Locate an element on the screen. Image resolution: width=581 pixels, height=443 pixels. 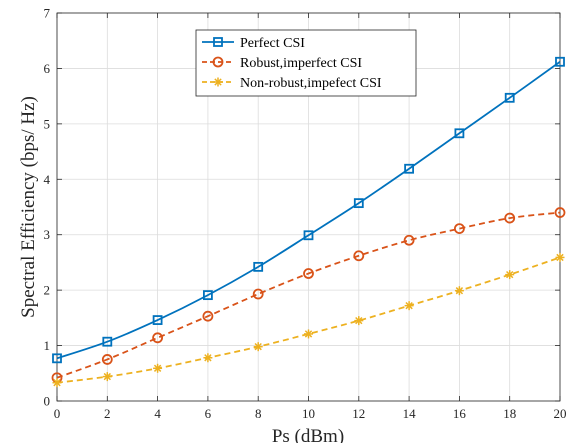
x-tick-label: 4 is located at coordinates (157, 413).